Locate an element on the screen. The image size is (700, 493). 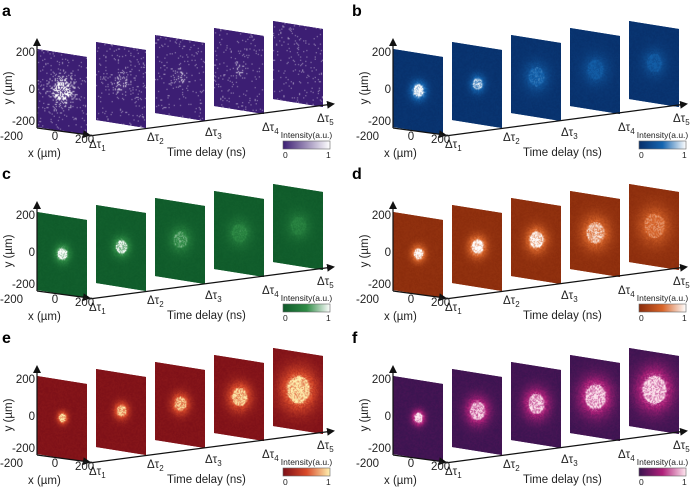
panel-label: b is located at coordinates (357, 11).